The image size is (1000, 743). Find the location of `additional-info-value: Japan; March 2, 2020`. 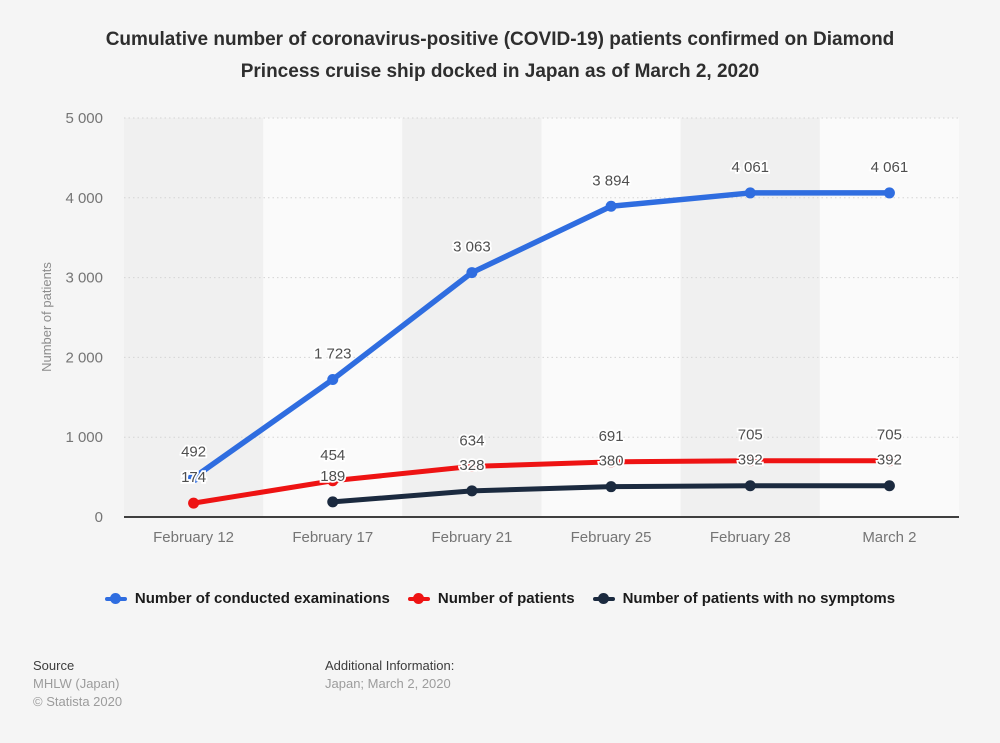

additional-info-value: Japan; March 2, 2020 is located at coordinates (388, 683).